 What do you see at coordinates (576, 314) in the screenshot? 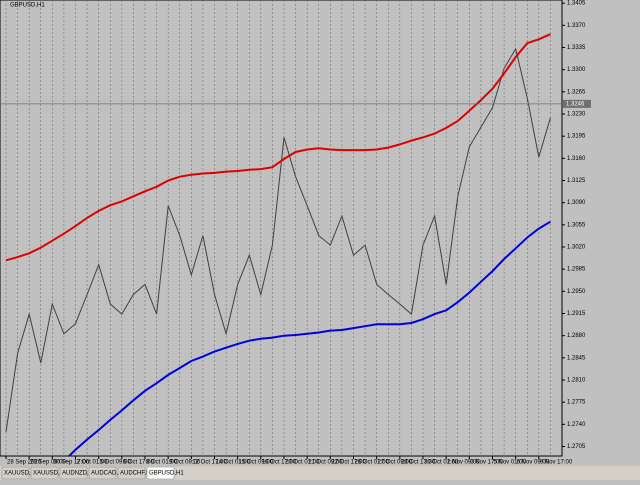
I see `y-tick-label: 1.2915` at bounding box center [576, 314].